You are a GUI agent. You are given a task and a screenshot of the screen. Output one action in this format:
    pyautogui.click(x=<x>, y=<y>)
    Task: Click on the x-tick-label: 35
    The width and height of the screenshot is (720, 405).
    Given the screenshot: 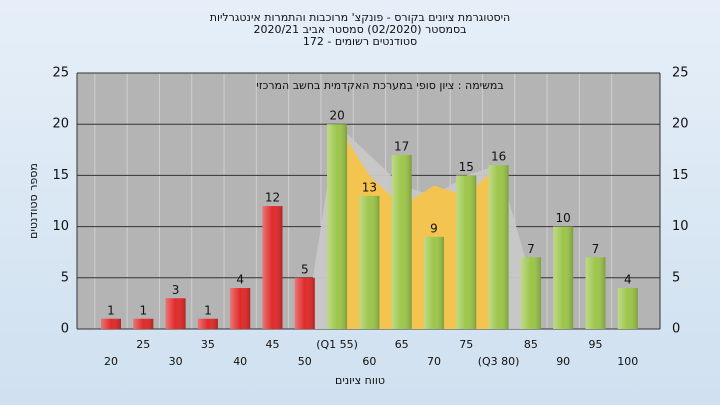 What is the action you would take?
    pyautogui.click(x=208, y=344)
    